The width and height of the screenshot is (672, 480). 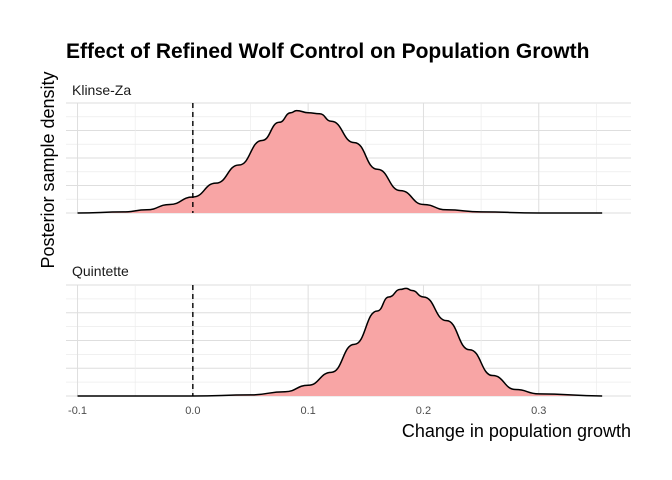 I want to click on x-tick-label: -0.1, so click(x=77, y=411).